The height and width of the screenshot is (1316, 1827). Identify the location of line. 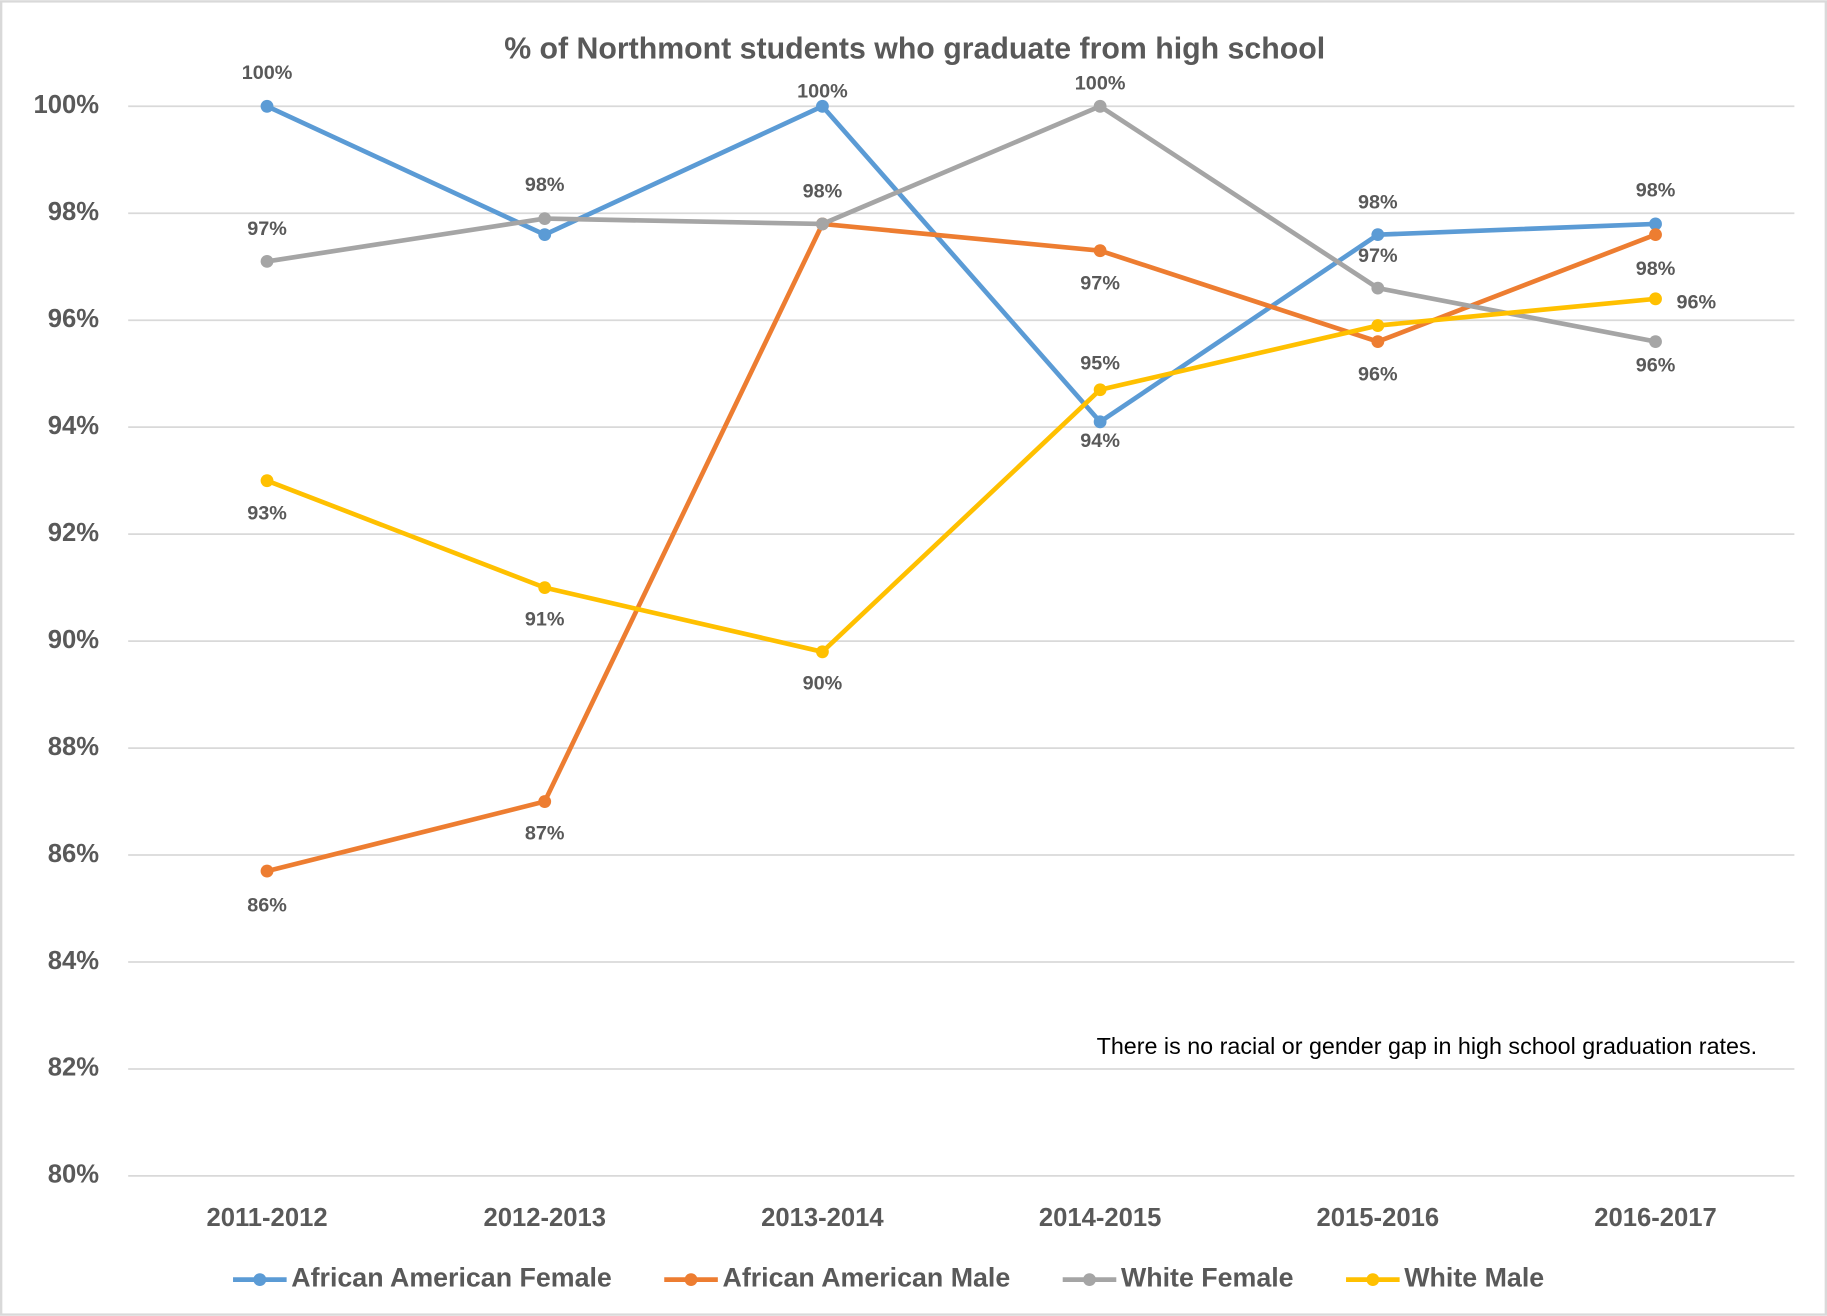
(961, 223).